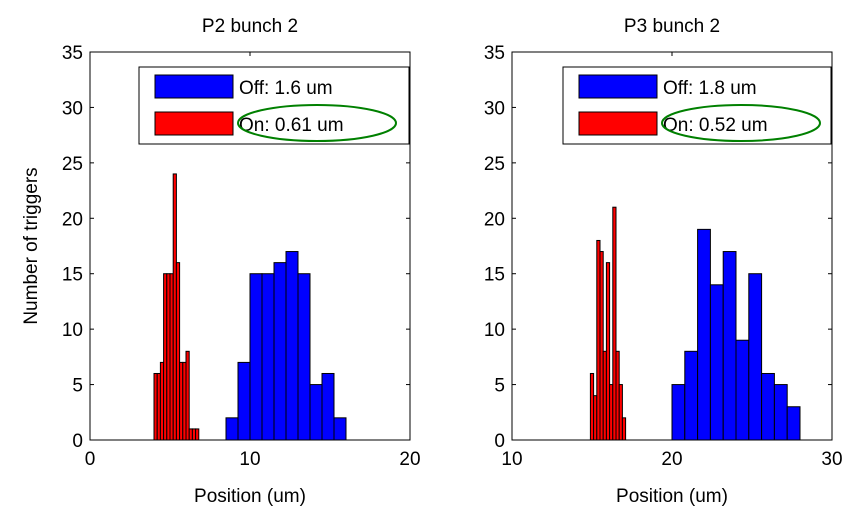 This screenshot has width=853, height=509. I want to click on x-tick-label: 30, so click(831, 459).